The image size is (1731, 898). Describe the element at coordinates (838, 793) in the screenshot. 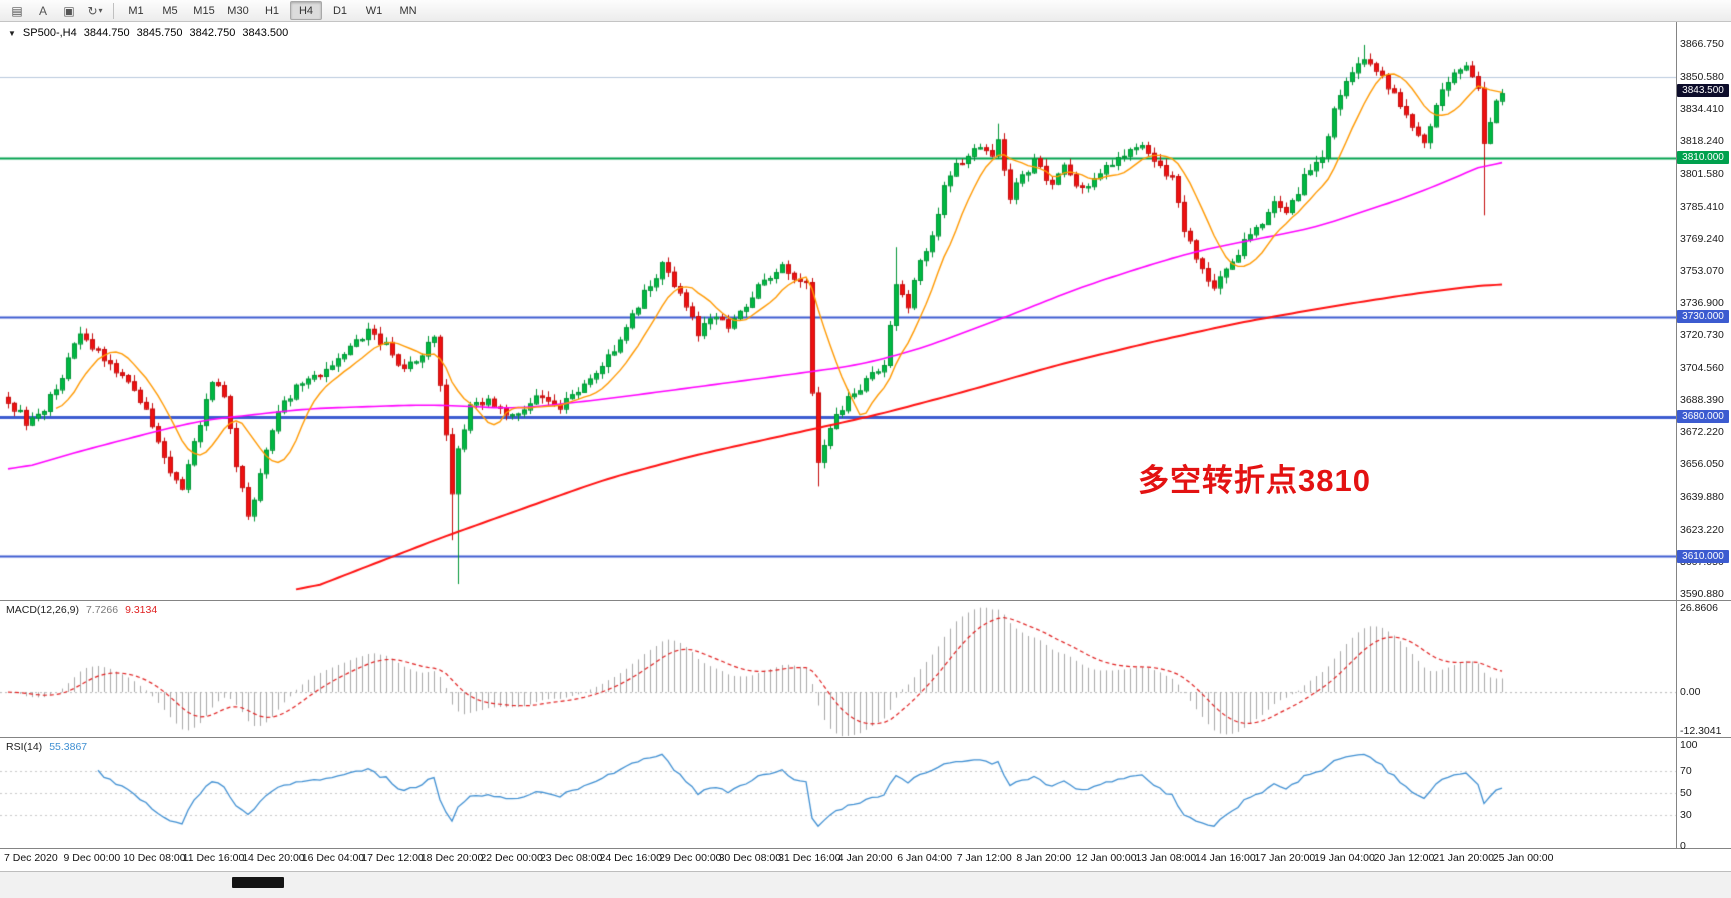

I see `rsi-canvas` at that location.